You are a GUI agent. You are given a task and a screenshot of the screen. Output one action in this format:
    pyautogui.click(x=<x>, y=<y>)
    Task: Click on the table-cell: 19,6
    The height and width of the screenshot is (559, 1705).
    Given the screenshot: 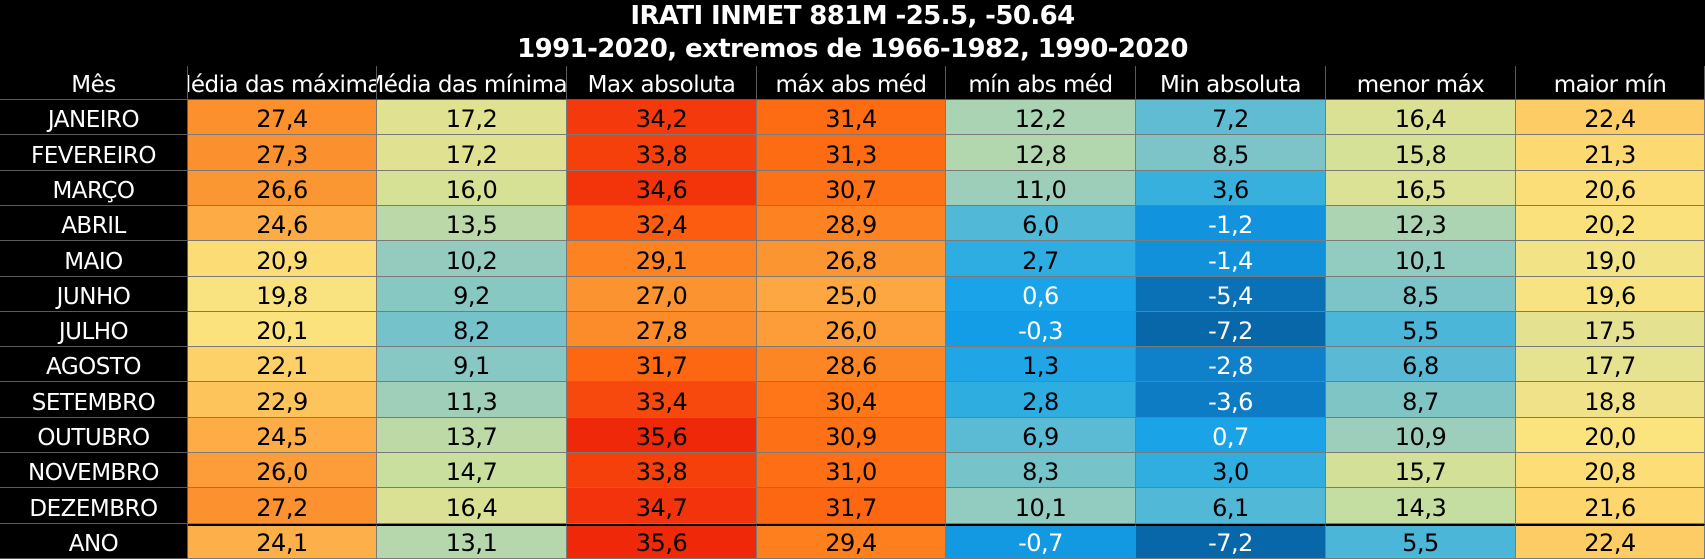 What is the action you would take?
    pyautogui.click(x=1610, y=294)
    